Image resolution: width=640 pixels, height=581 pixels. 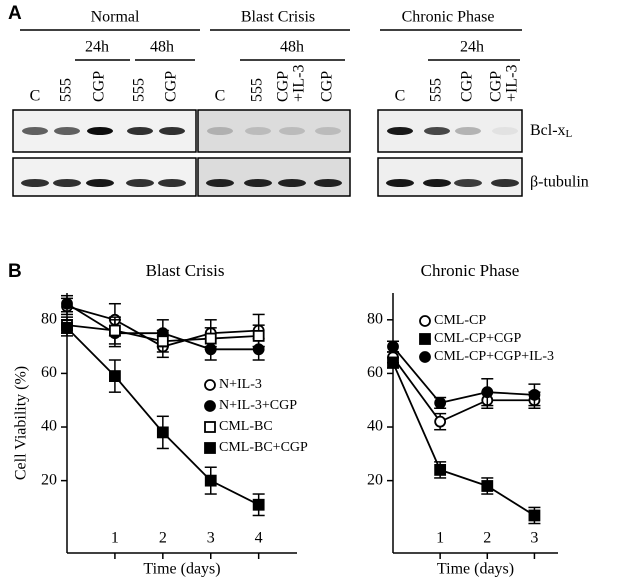 What do you see at coordinates (460, 320) in the screenshot?
I see `legend-label: CML-CP` at bounding box center [460, 320].